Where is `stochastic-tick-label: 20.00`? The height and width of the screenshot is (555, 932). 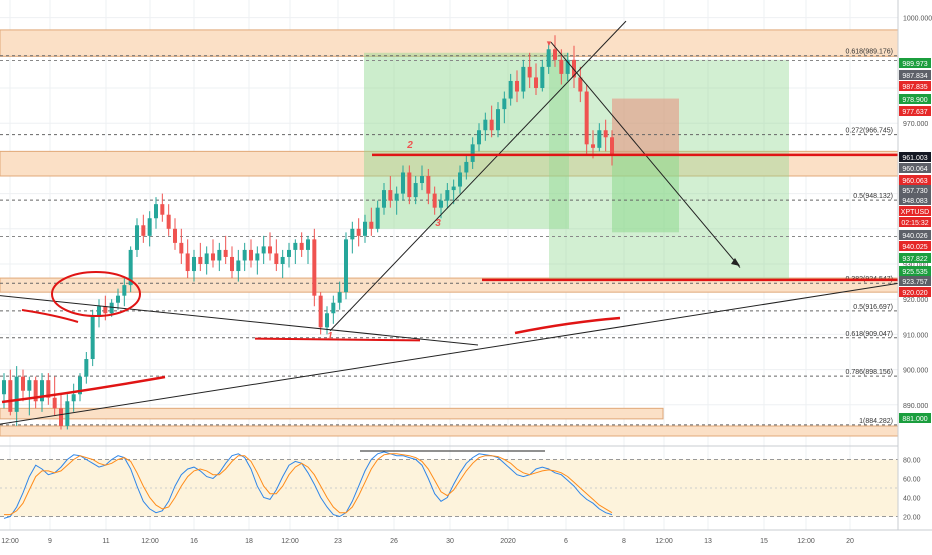
stochastic-tick-label: 20.00 is located at coordinates (912, 518).